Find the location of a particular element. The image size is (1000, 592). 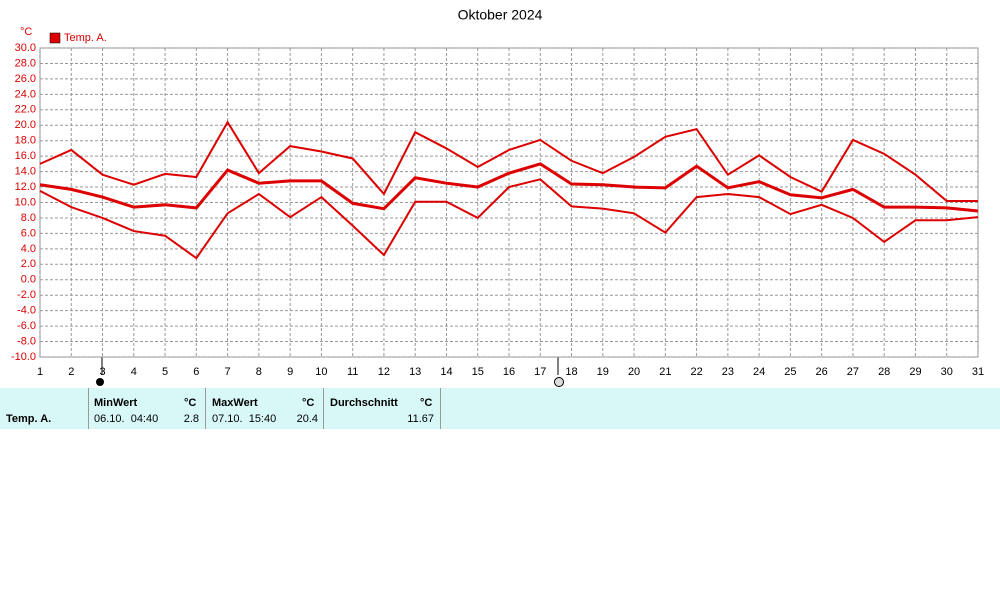

x-tick-label: 23 is located at coordinates (728, 372).